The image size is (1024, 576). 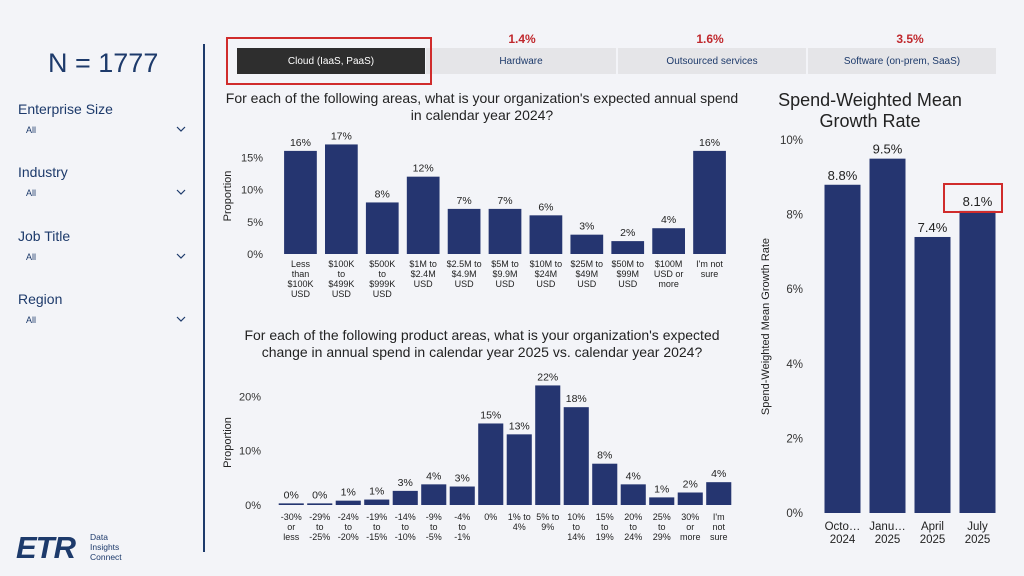 What do you see at coordinates (605, 527) in the screenshot?
I see `x-tick-label: 15% to 19%` at bounding box center [605, 527].